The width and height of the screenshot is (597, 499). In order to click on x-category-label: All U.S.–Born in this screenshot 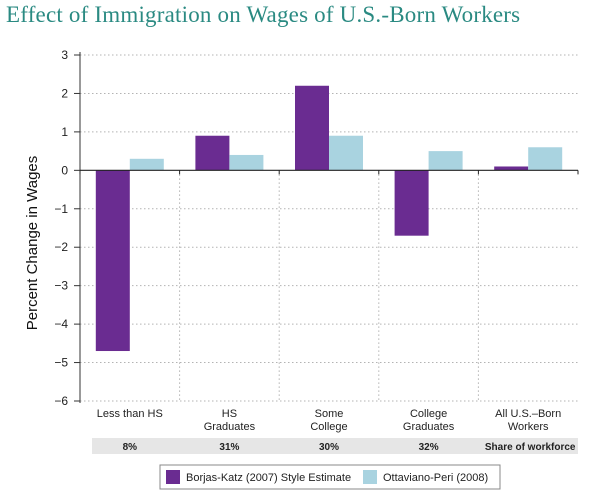, I will do `click(528, 414)`.